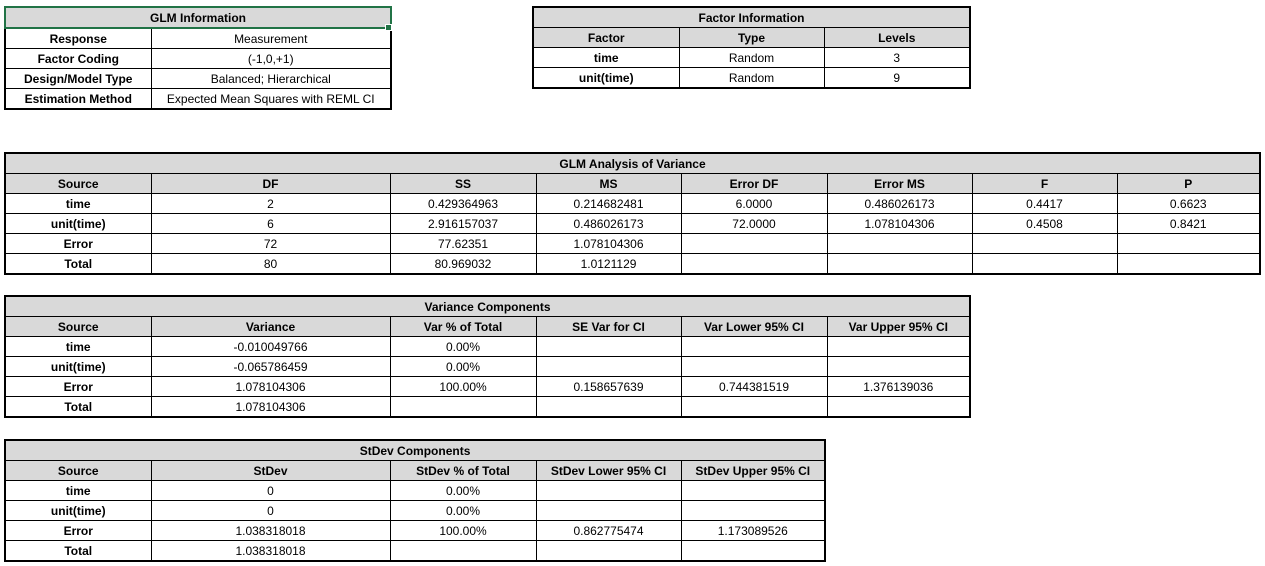  I want to click on glm-information-title: GLM Information, so click(198, 17).